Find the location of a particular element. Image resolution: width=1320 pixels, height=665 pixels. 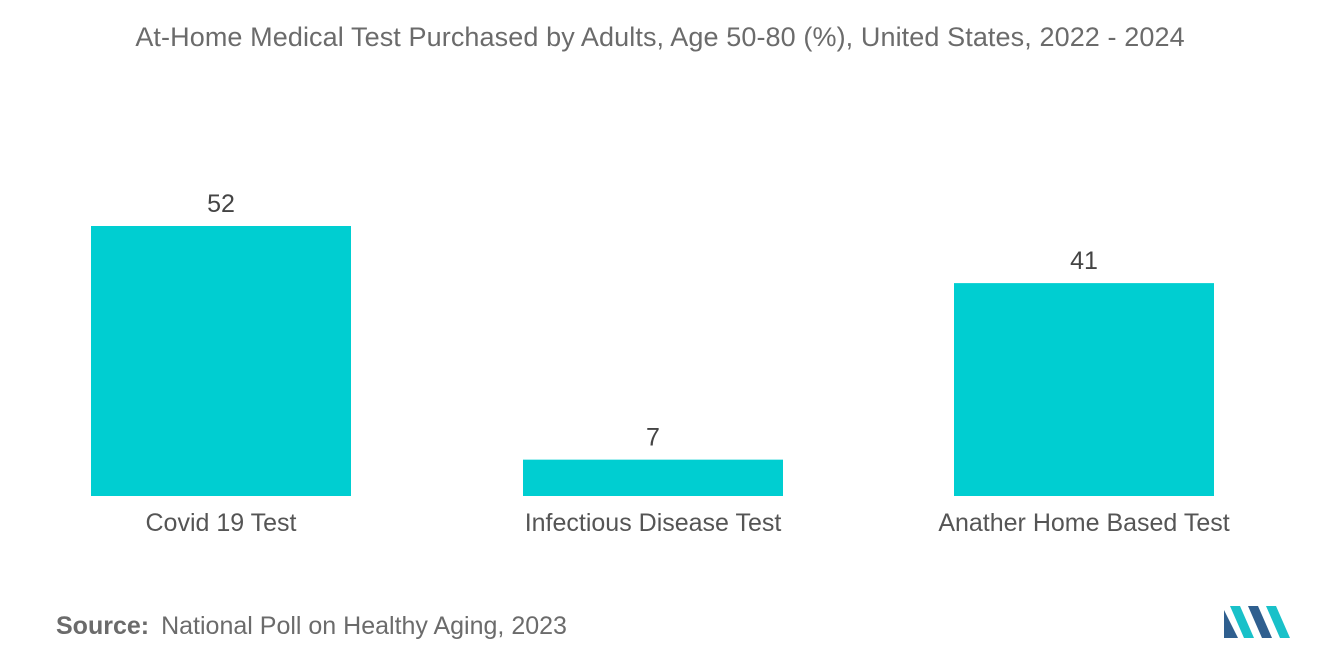

data-label-2: 7 is located at coordinates (653, 438).